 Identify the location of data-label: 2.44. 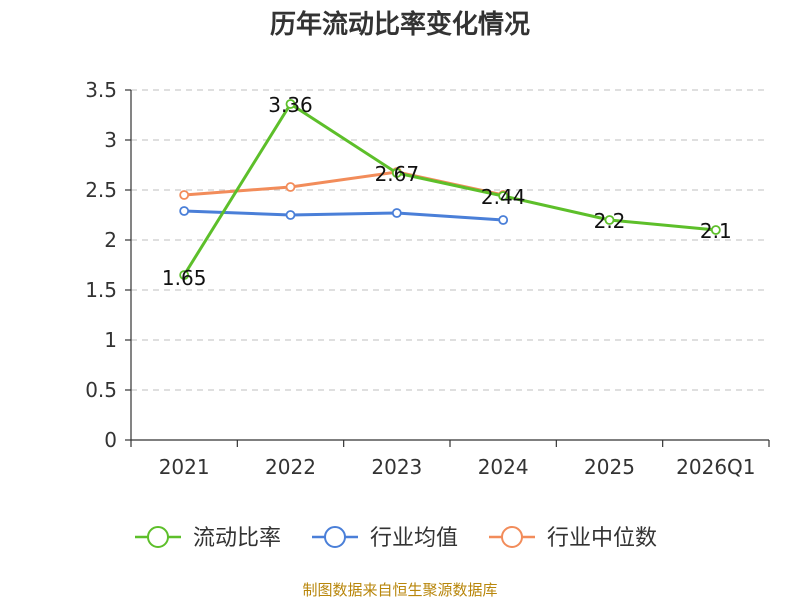
(503, 197).